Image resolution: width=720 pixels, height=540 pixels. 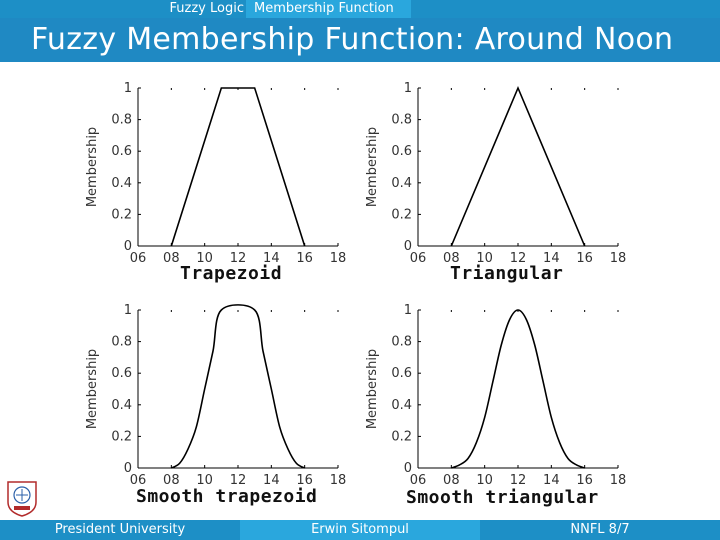 I want to click on chart-triangular-svg: 06 08 10 12 14 16 18 0 0.2 0.4 0.6 0.8 1 Membership, so click(x=496, y=173).